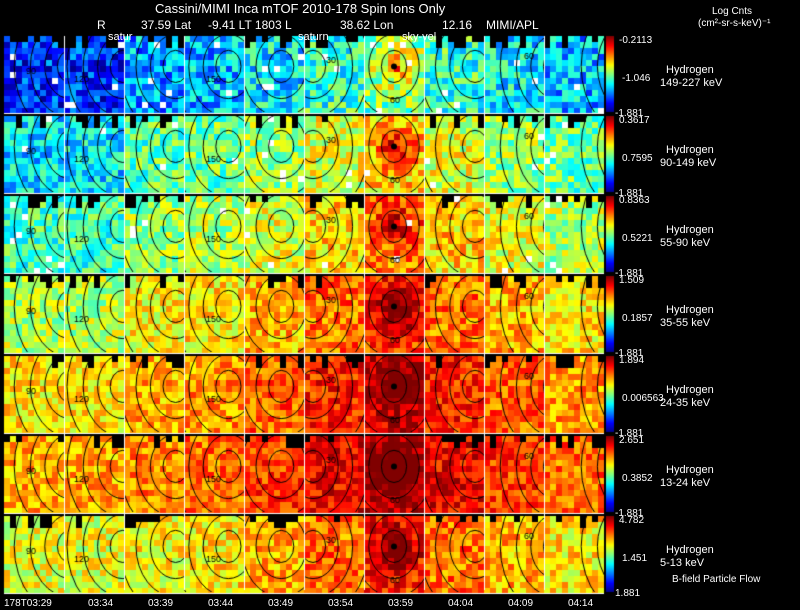 This screenshot has height=610, width=800. What do you see at coordinates (161, 603) in the screenshot?
I see `time-tick-label: 03:39` at bounding box center [161, 603].